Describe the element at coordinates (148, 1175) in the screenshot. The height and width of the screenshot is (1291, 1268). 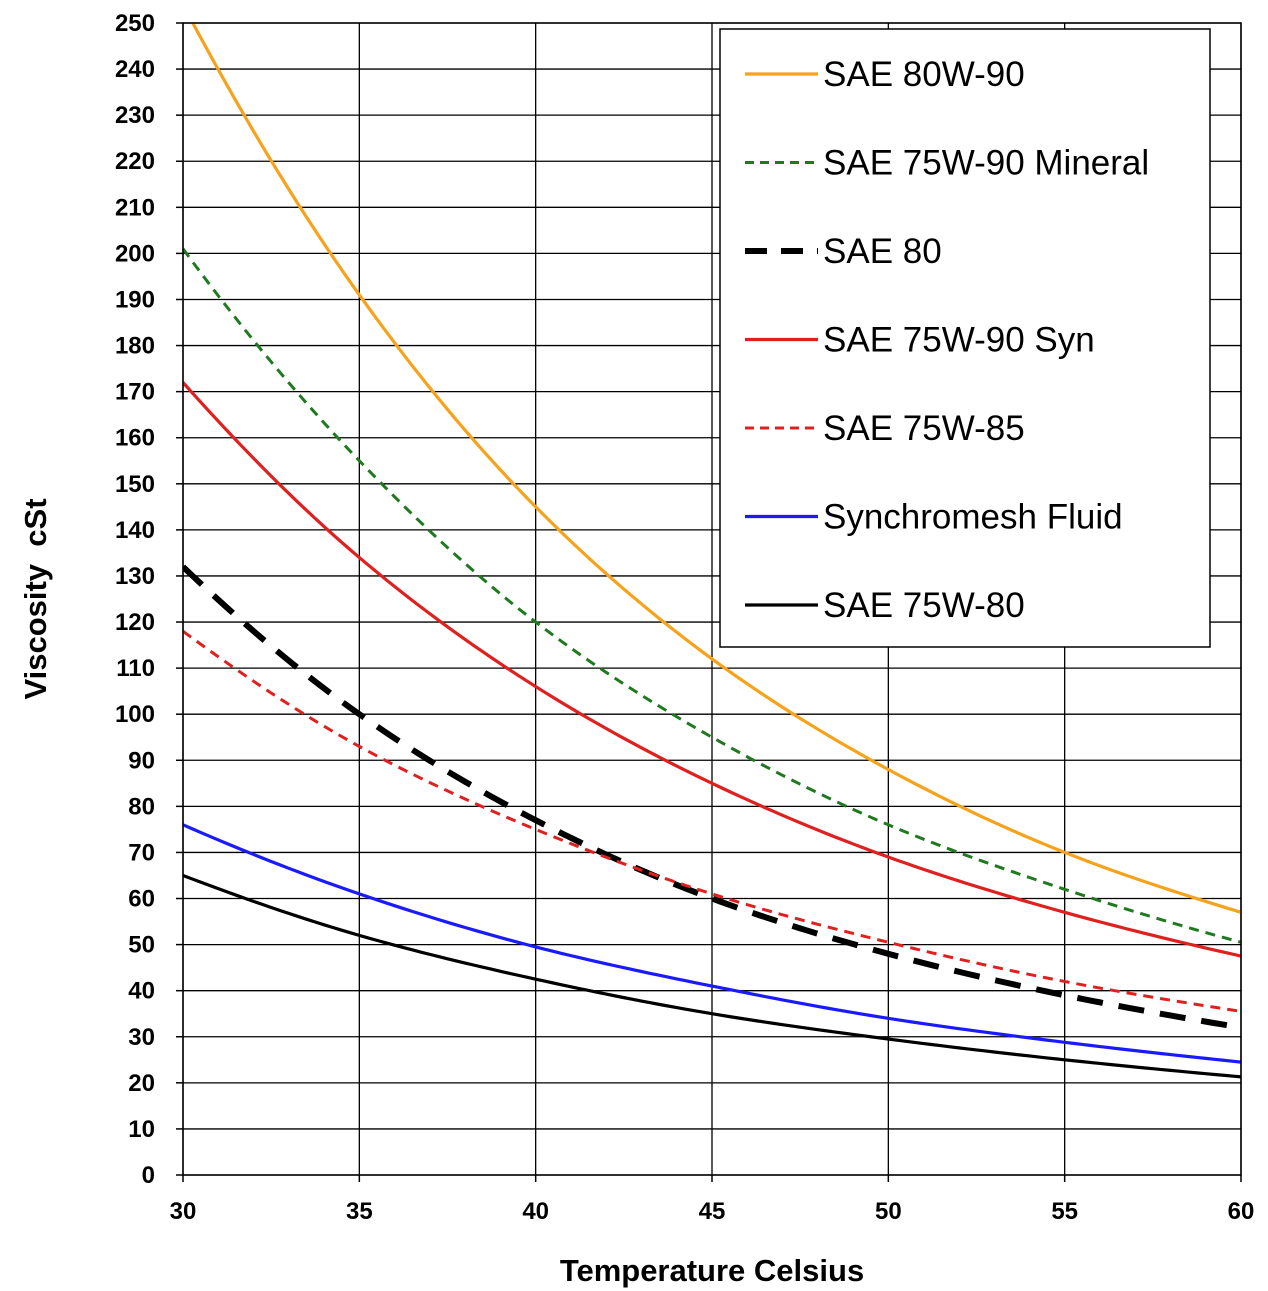
I see `y-tick-label: 0` at that location.